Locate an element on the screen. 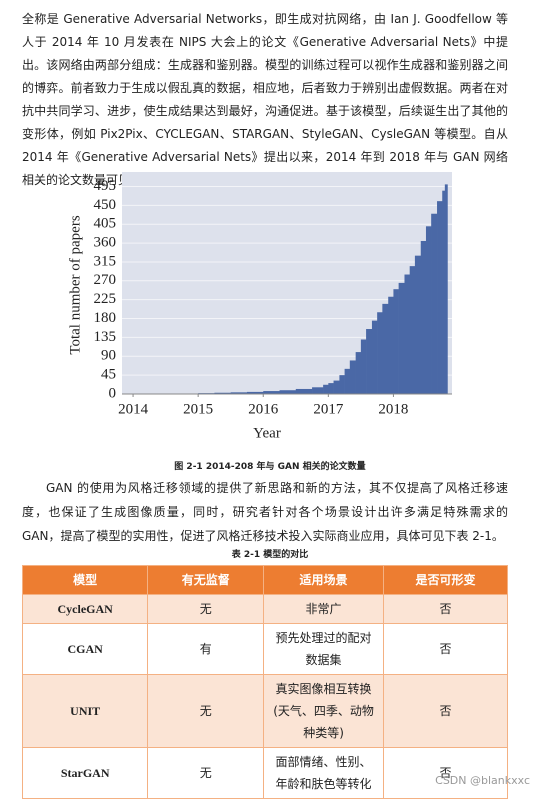 The height and width of the screenshot is (799, 540). x-tick-label: 2017 is located at coordinates (328, 409).